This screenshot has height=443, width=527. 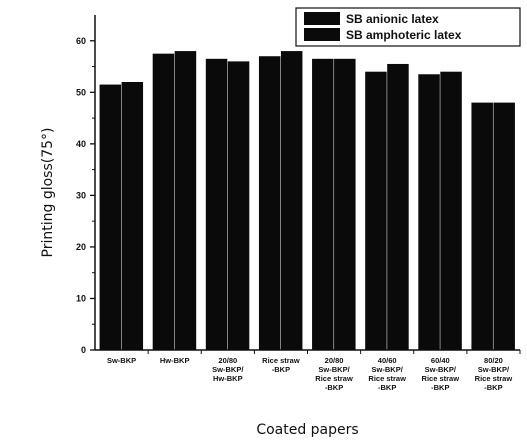 I want to click on legend-entry: SB anionic latex, so click(x=392, y=19).